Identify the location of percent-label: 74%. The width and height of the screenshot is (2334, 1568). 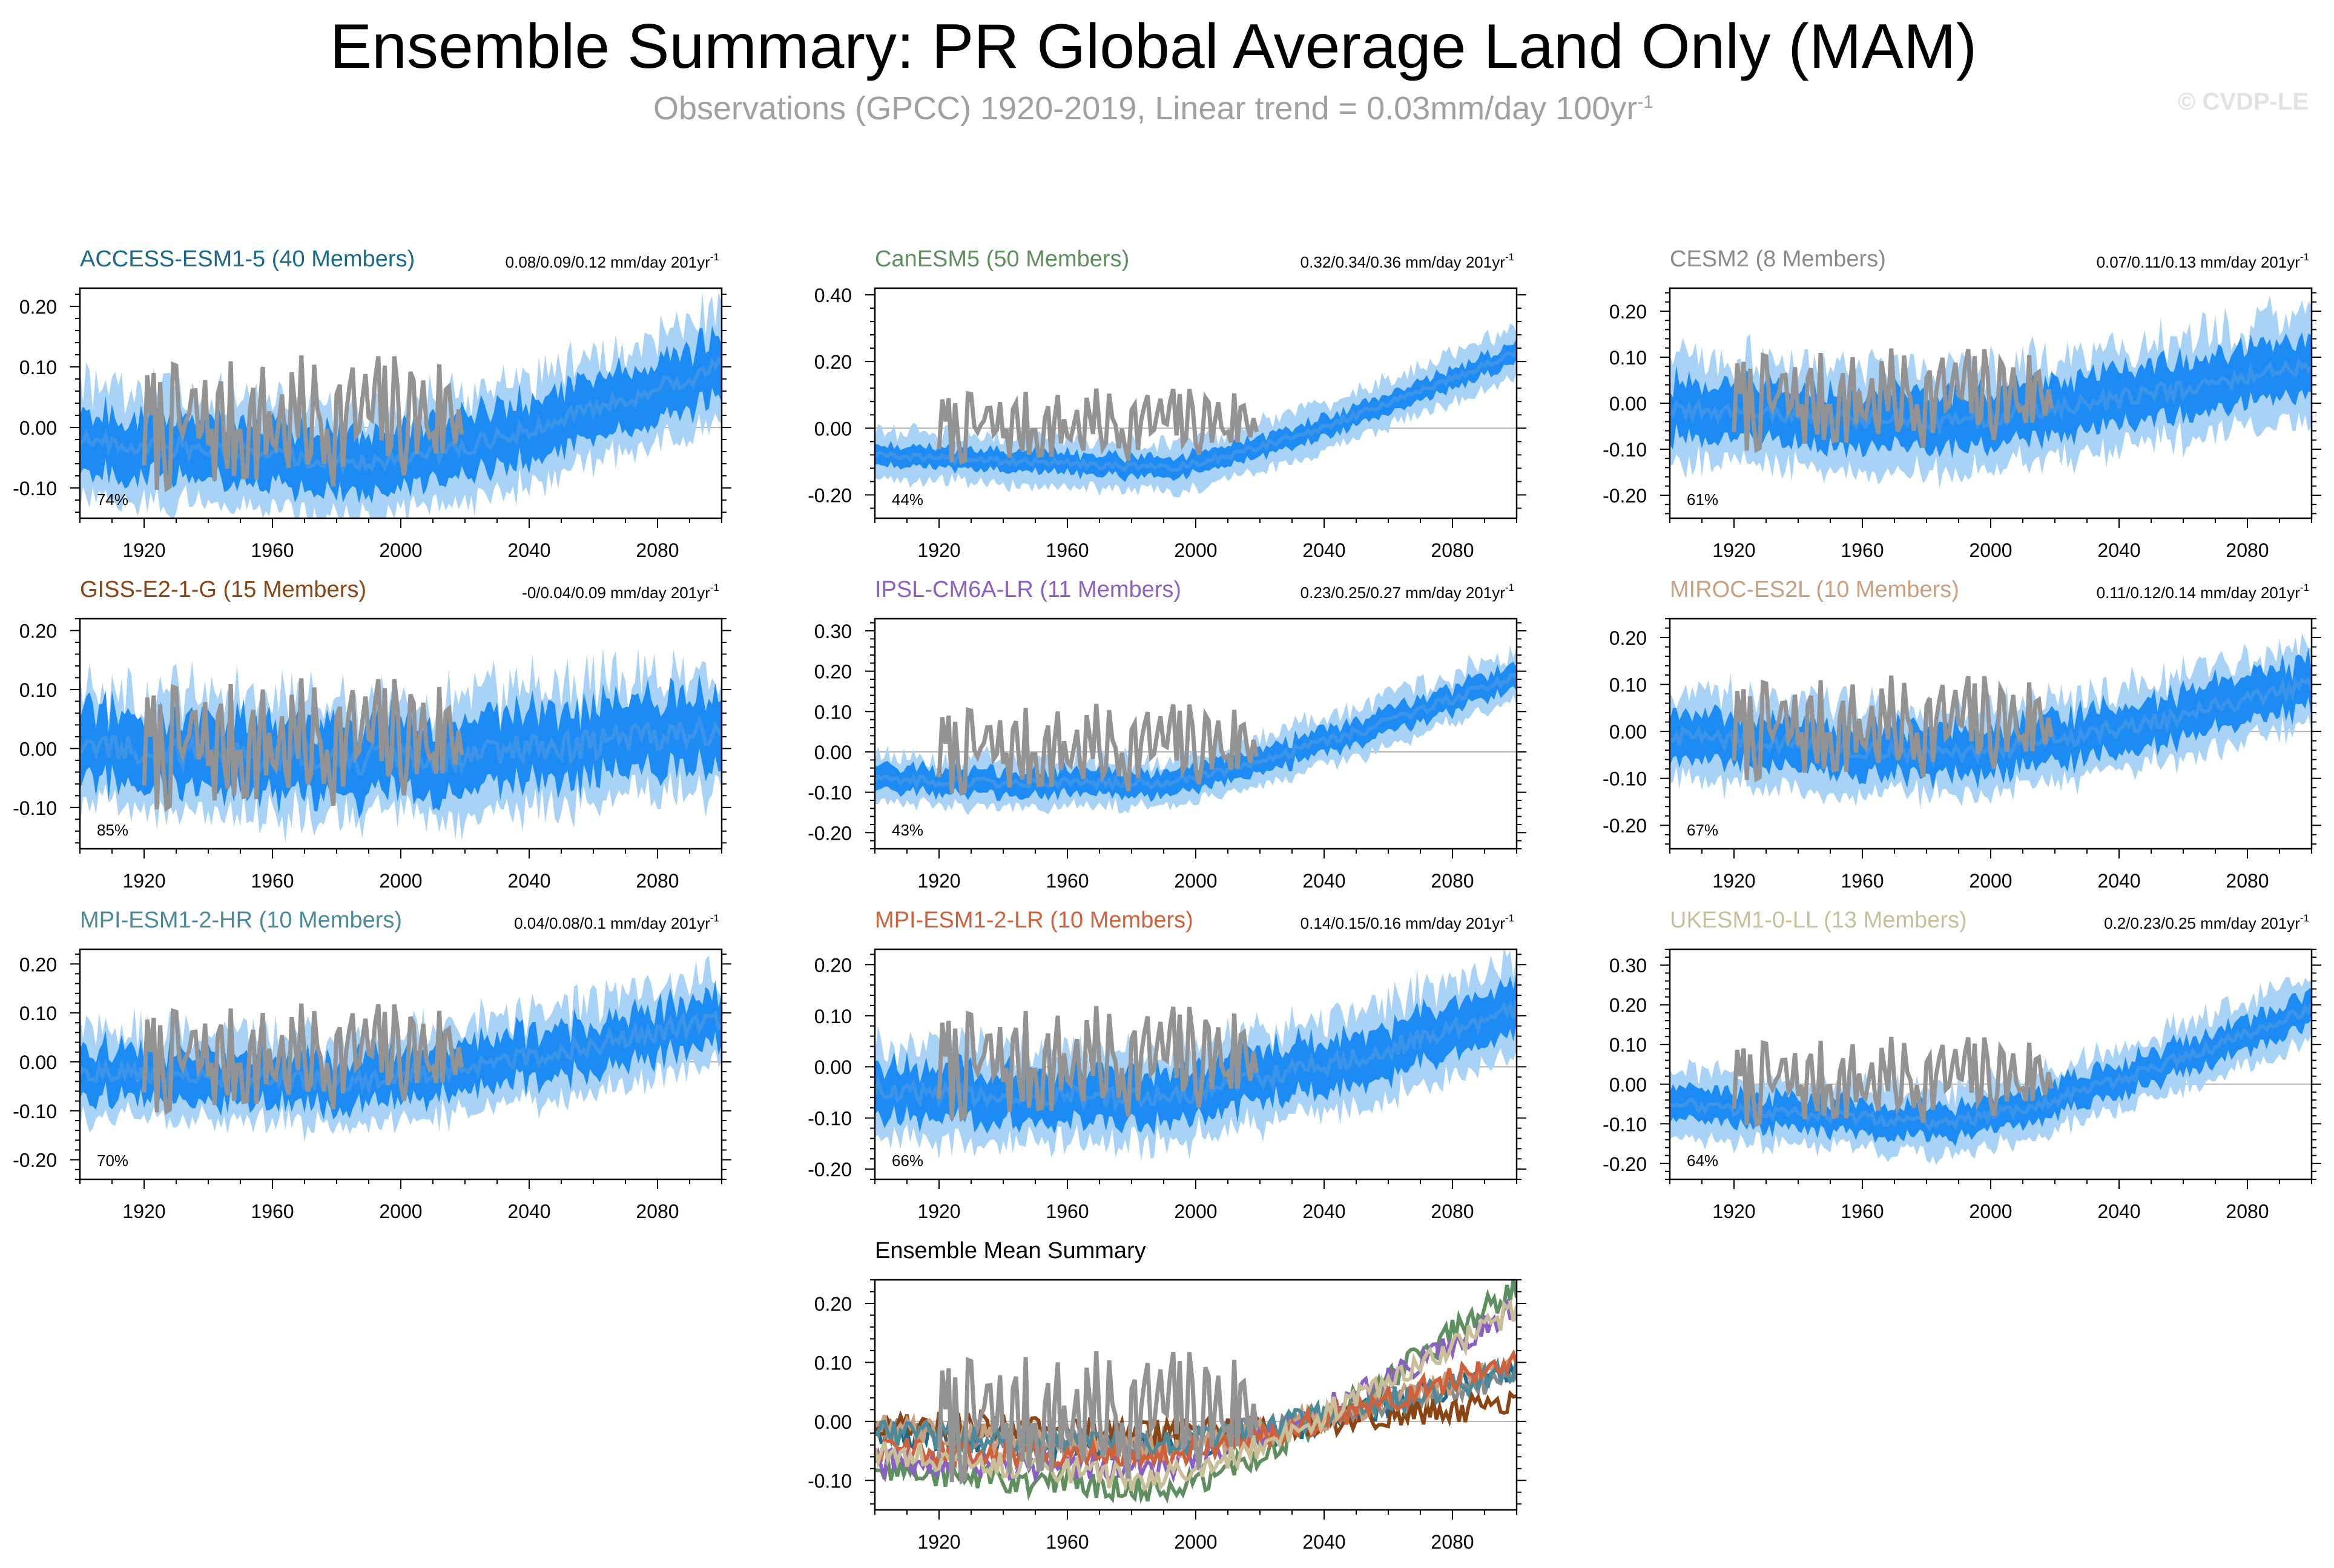
(112, 499).